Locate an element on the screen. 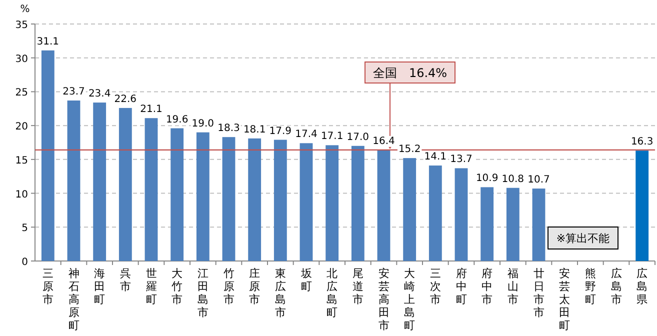 This screenshot has height=336, width=657. data-label: 17.1 is located at coordinates (332, 136).